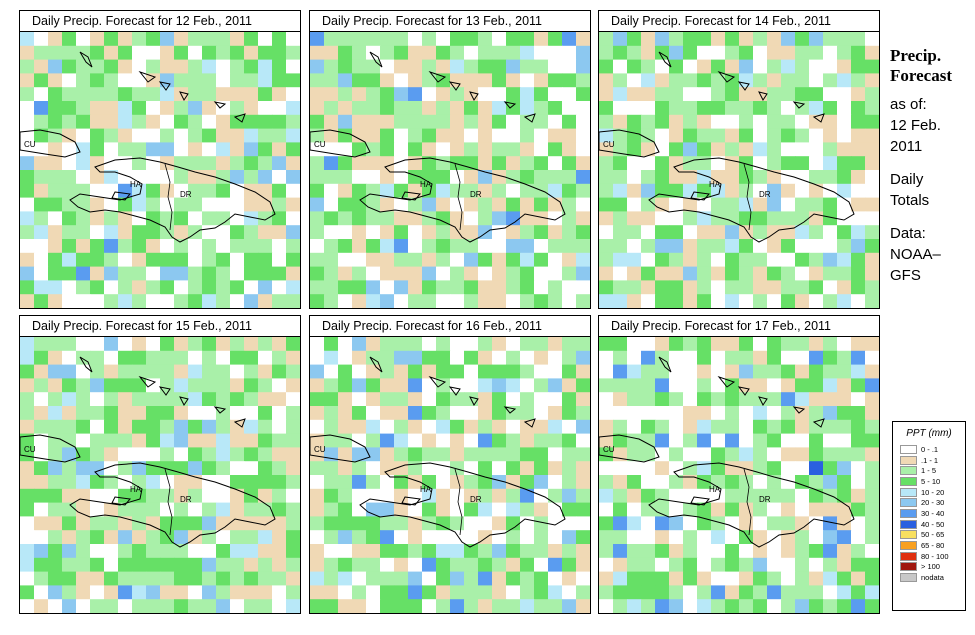  I want to click on ha-label: HA, so click(136, 184).